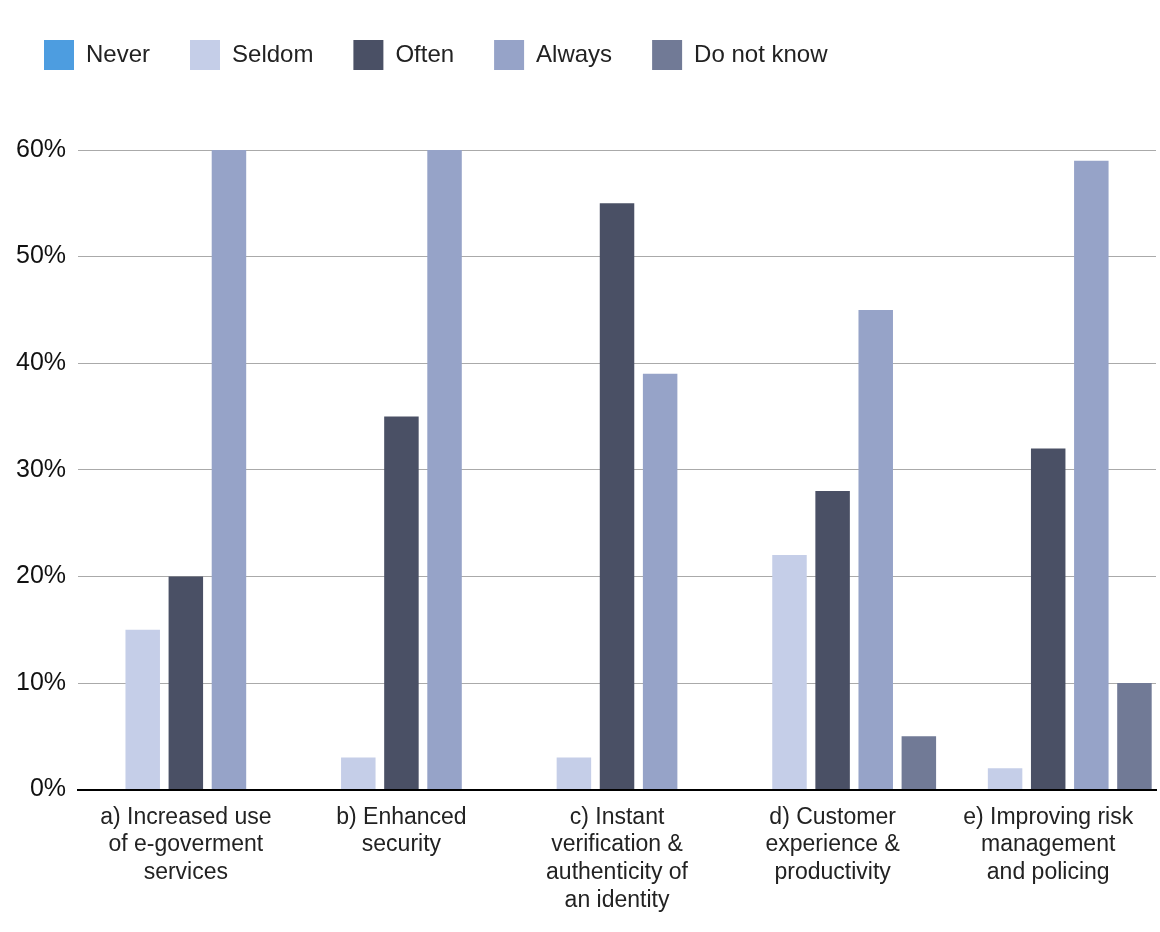  What do you see at coordinates (48, 787) in the screenshot?
I see `y-tick-label: 0%` at bounding box center [48, 787].